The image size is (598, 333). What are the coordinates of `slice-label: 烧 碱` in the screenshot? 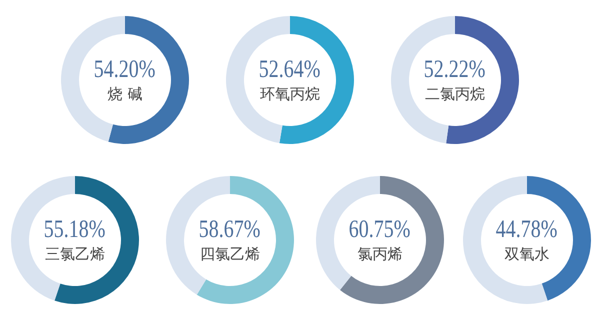 It's located at (125, 94).